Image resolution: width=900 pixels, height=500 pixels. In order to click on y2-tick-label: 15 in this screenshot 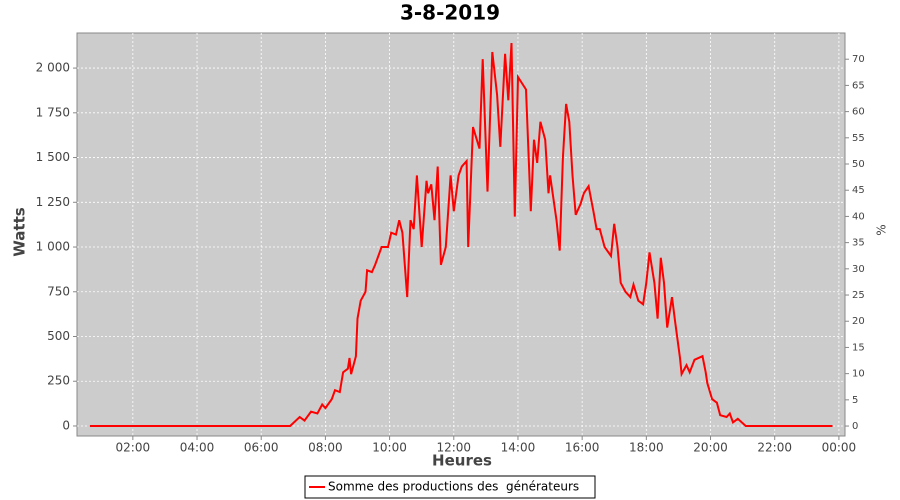, I will do `click(858, 347)`.